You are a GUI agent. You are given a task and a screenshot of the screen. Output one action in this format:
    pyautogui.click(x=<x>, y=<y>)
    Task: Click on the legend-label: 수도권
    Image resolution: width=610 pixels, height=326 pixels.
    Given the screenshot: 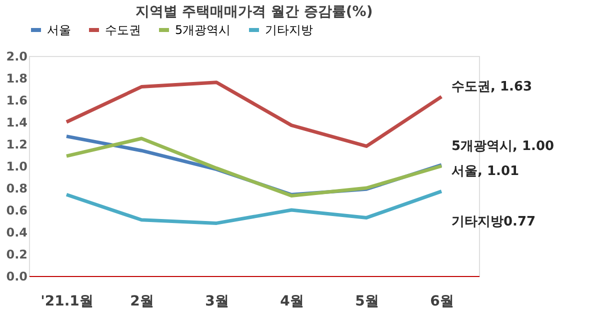 What is the action you would take?
    pyautogui.click(x=123, y=30)
    